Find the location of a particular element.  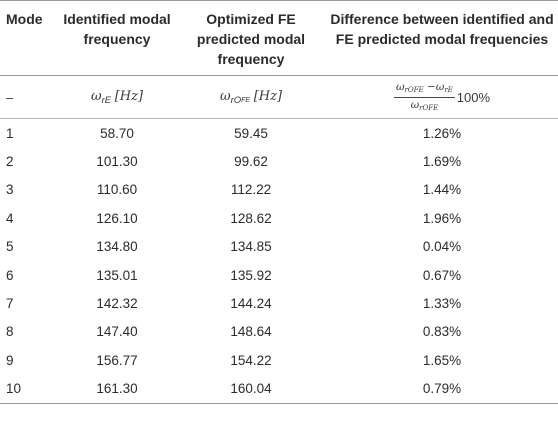

units-optimized: ωrOFE [Hz] is located at coordinates (251, 97).